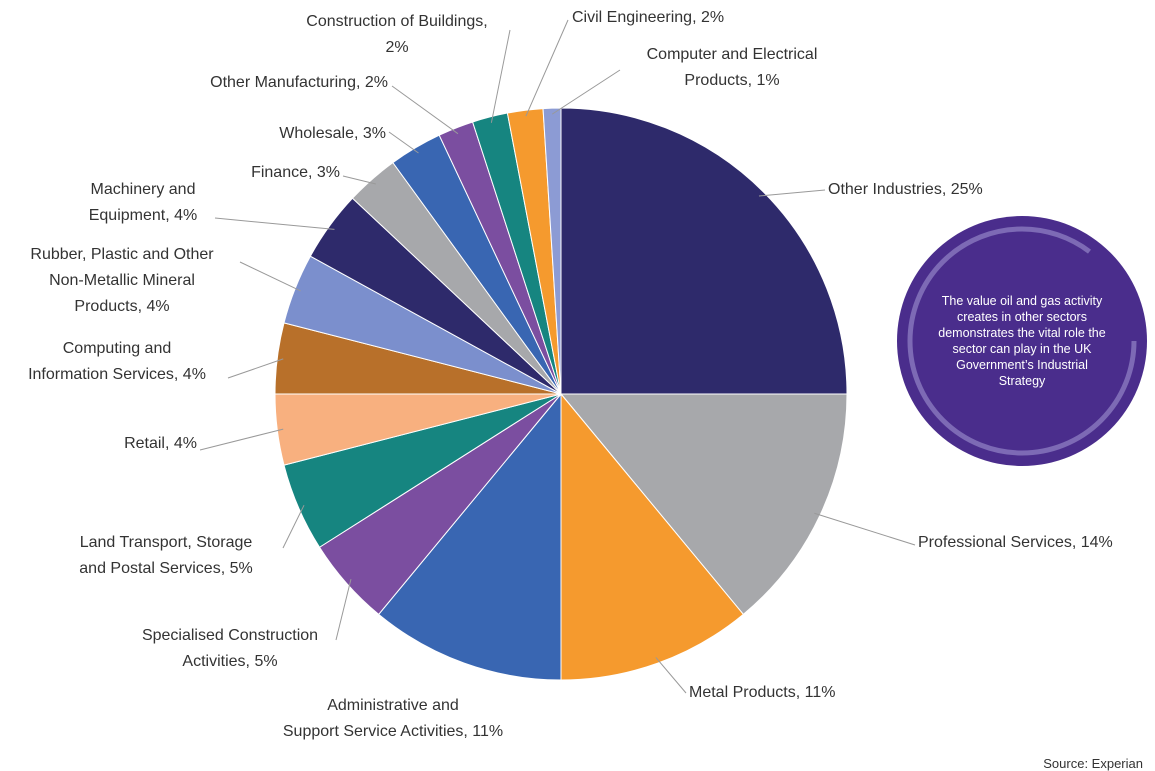 This screenshot has height=771, width=1155. What do you see at coordinates (396, 34) in the screenshot?
I see `slice-label: Construction of Buildings, 2%` at bounding box center [396, 34].